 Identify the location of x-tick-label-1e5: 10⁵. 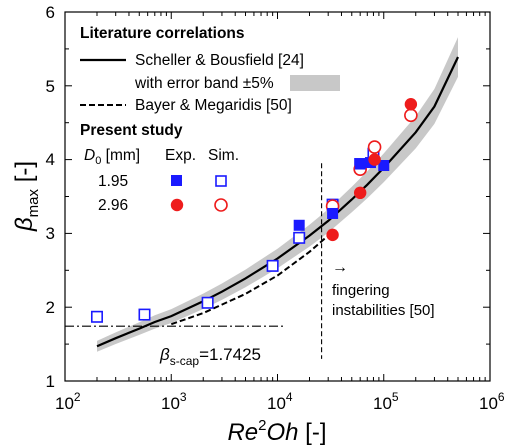
(386, 401).